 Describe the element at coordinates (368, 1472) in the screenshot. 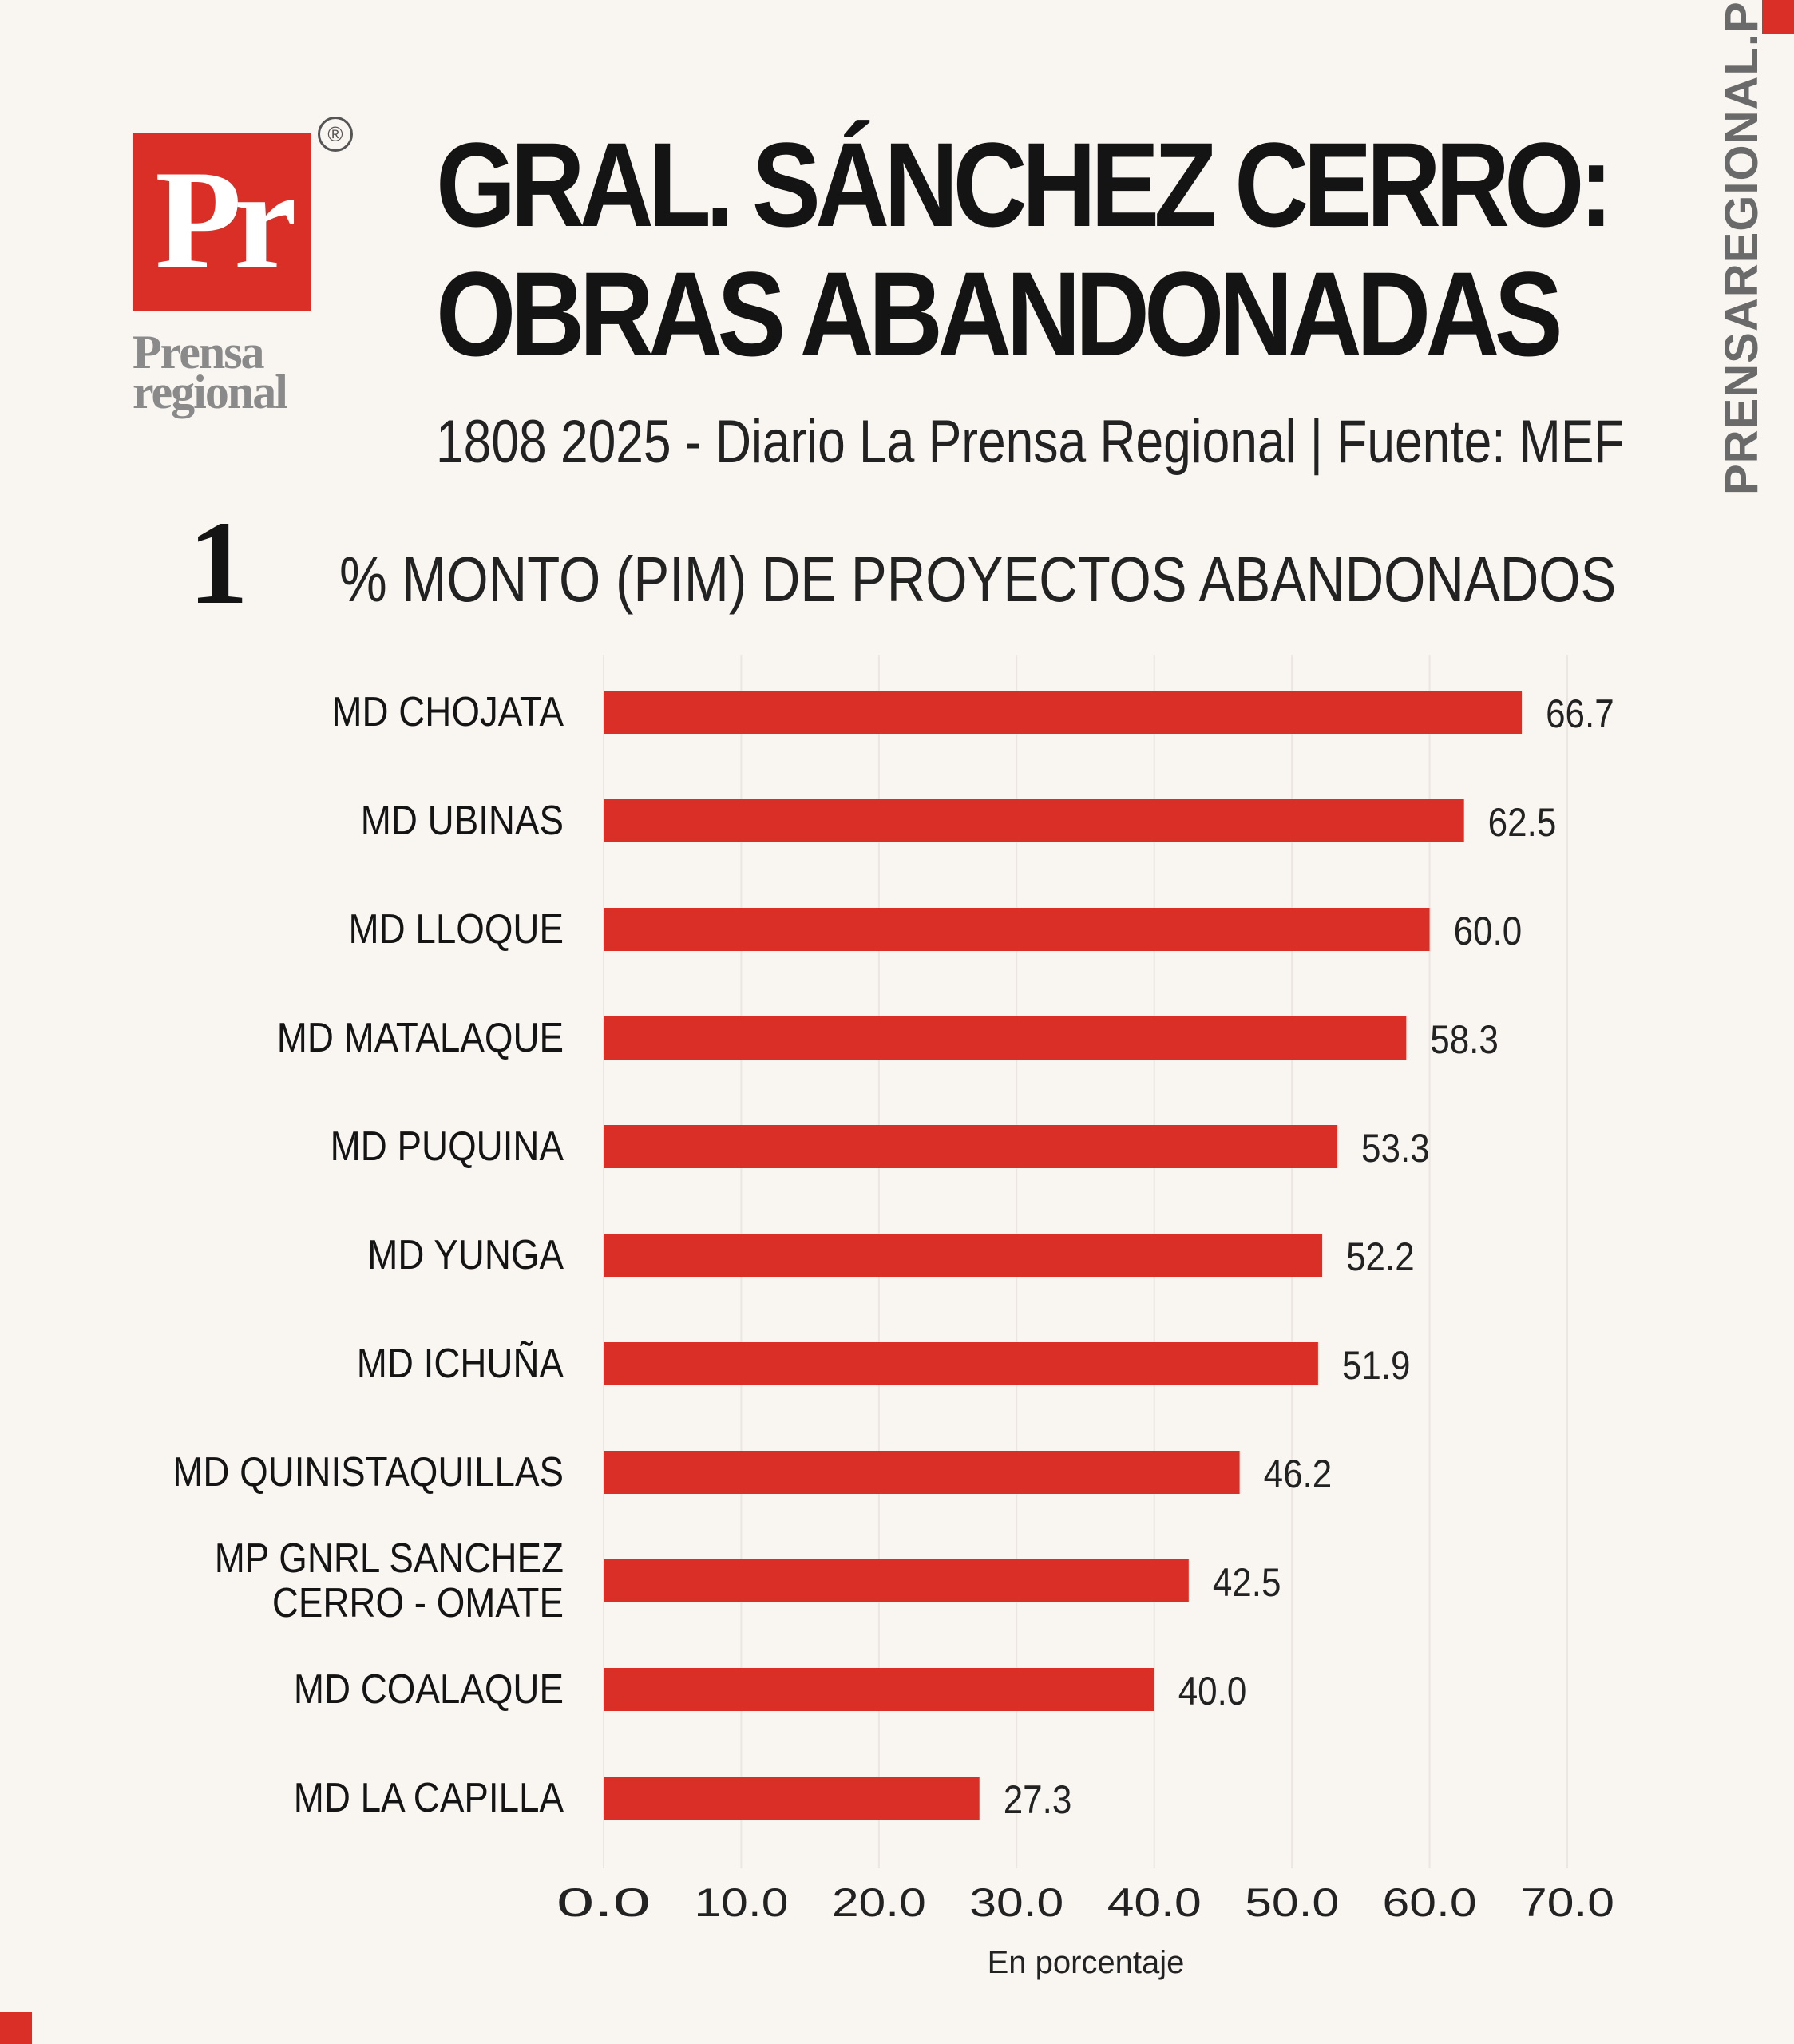

I see `category-label: MD QUINISTAQUILLAS` at that location.